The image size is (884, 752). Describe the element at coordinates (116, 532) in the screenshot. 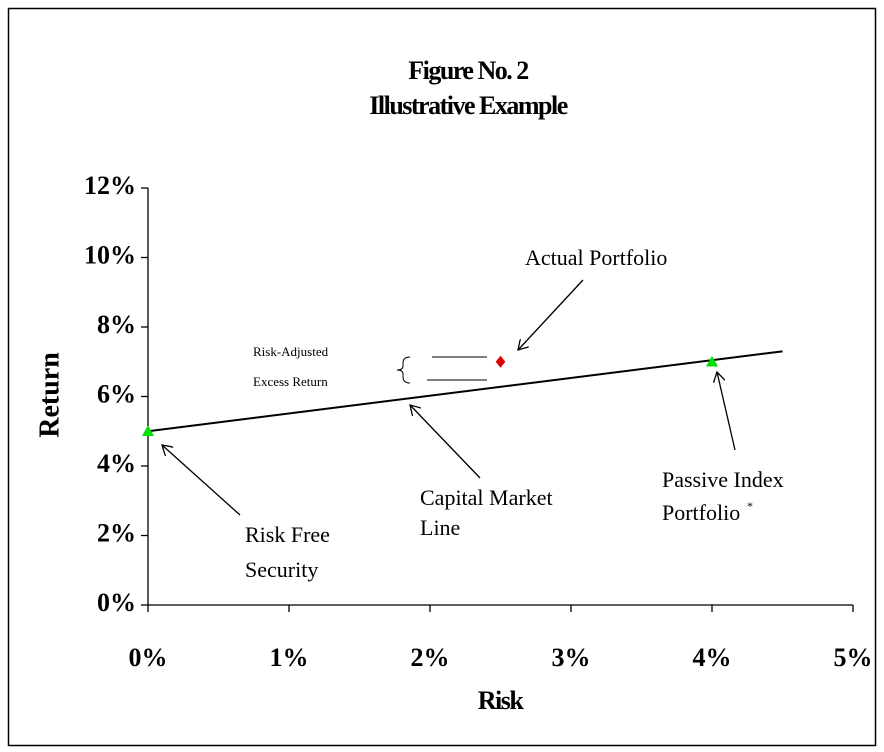

I see `y-tick-label: 2%` at that location.